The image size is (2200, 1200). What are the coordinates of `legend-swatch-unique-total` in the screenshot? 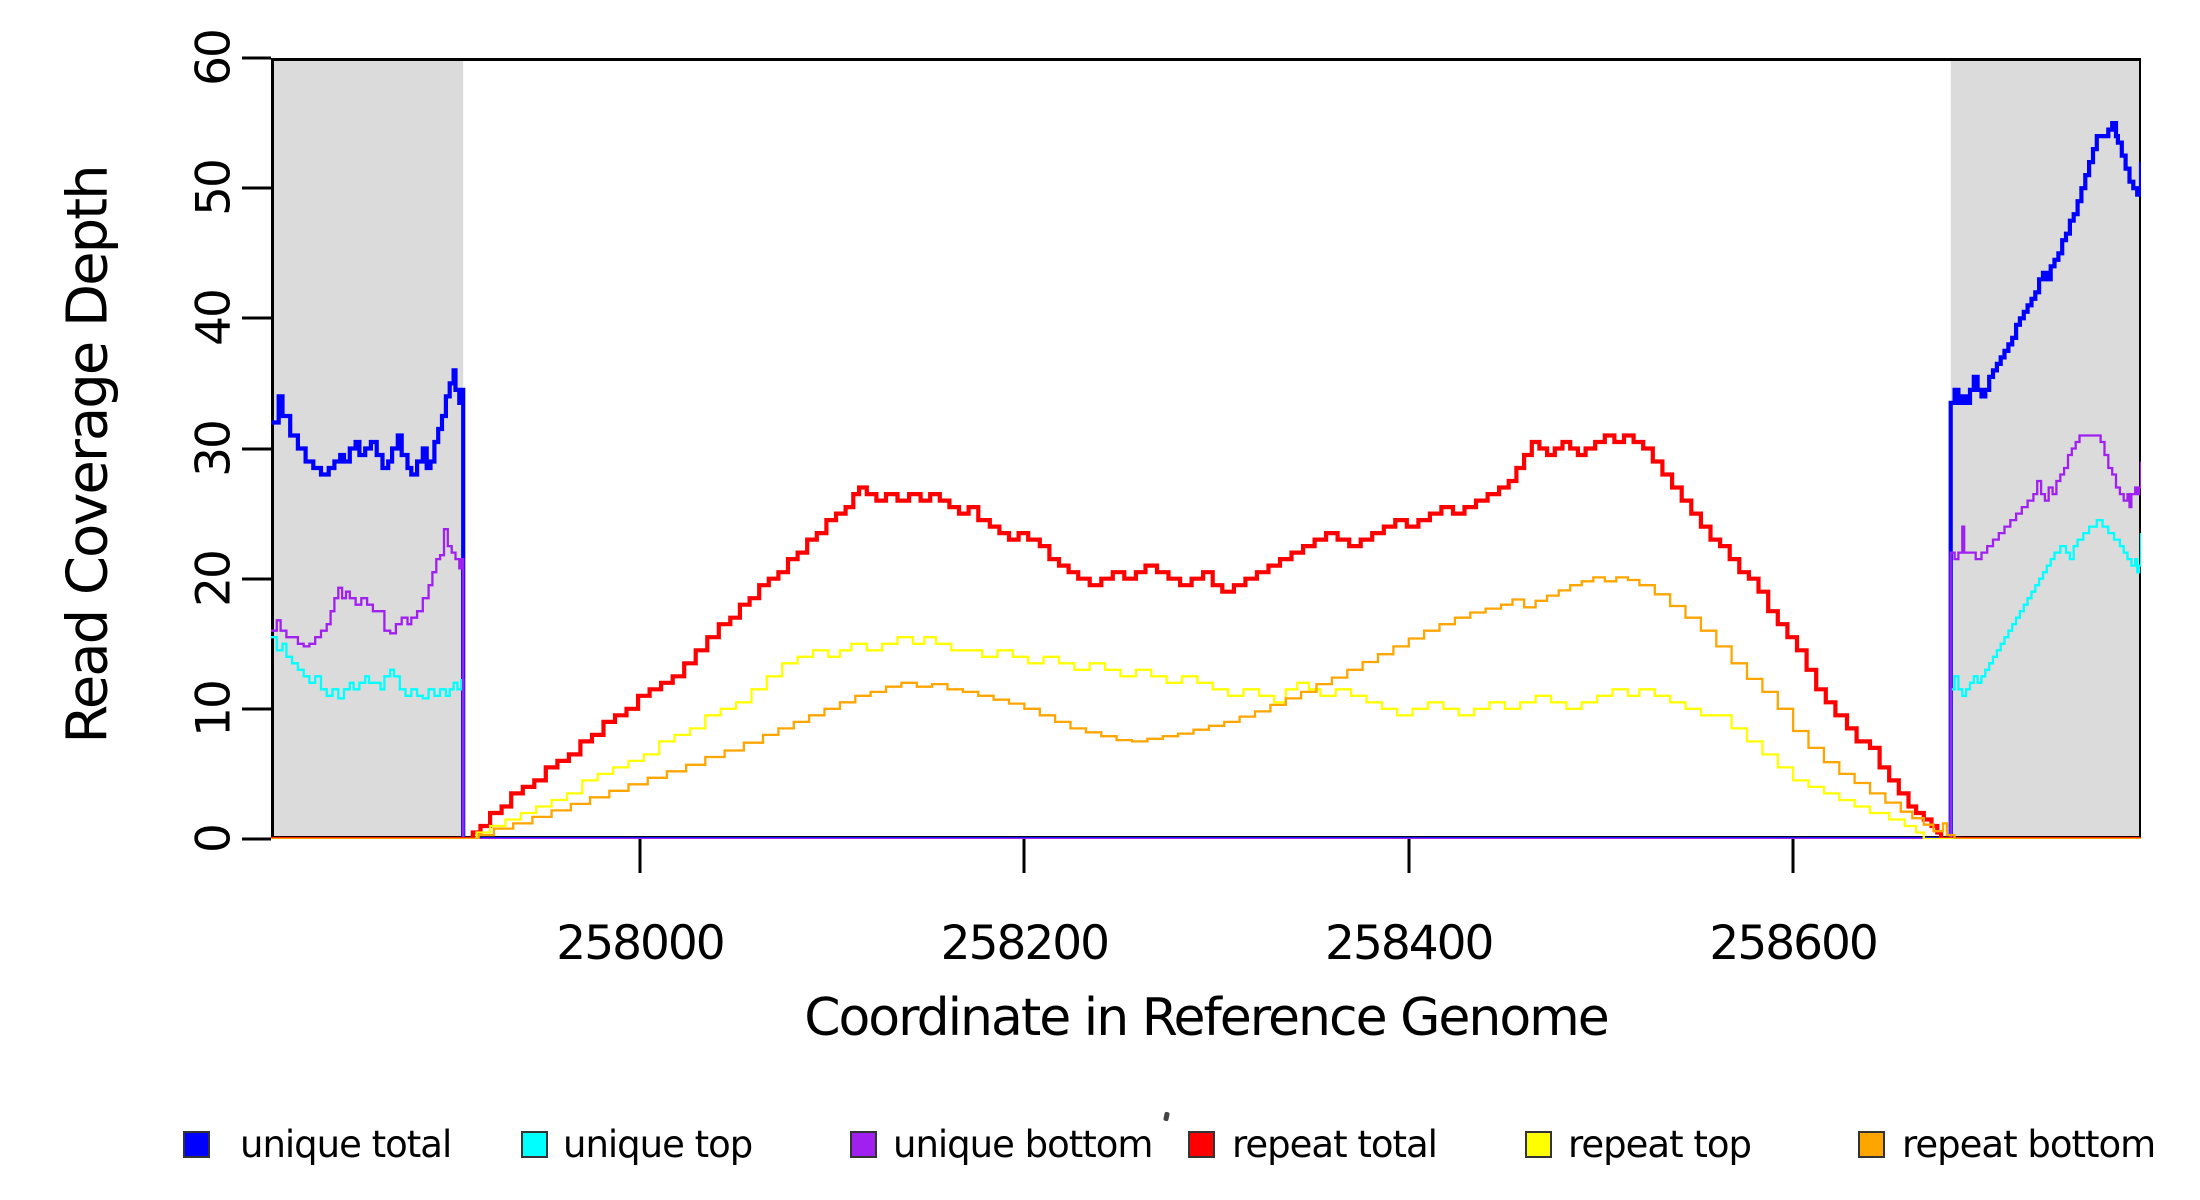 It's located at (196, 1144).